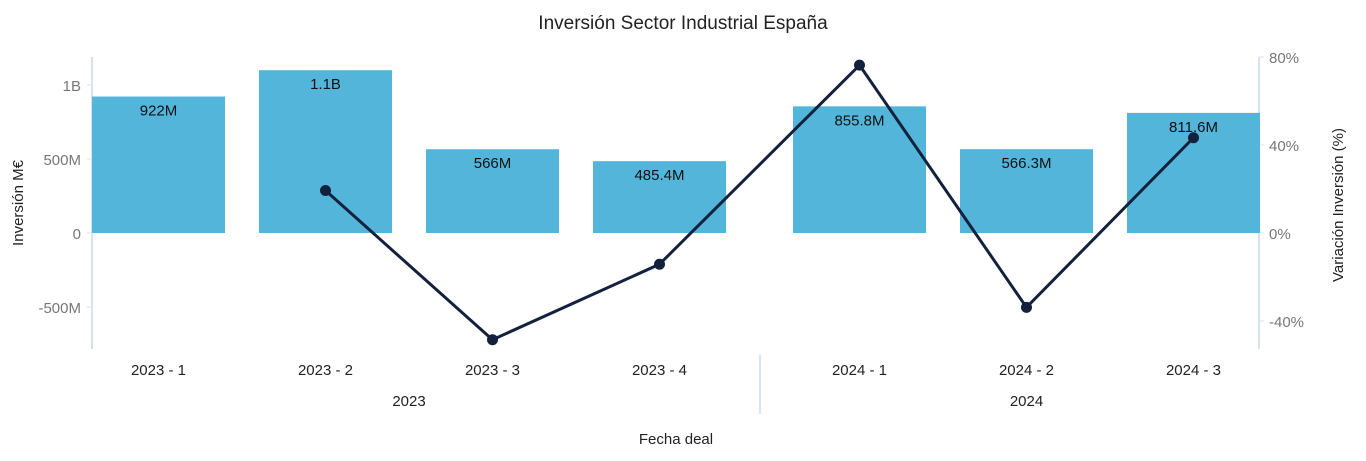 The height and width of the screenshot is (461, 1366). What do you see at coordinates (1286, 322) in the screenshot?
I see `right-tick-label: -40%` at bounding box center [1286, 322].